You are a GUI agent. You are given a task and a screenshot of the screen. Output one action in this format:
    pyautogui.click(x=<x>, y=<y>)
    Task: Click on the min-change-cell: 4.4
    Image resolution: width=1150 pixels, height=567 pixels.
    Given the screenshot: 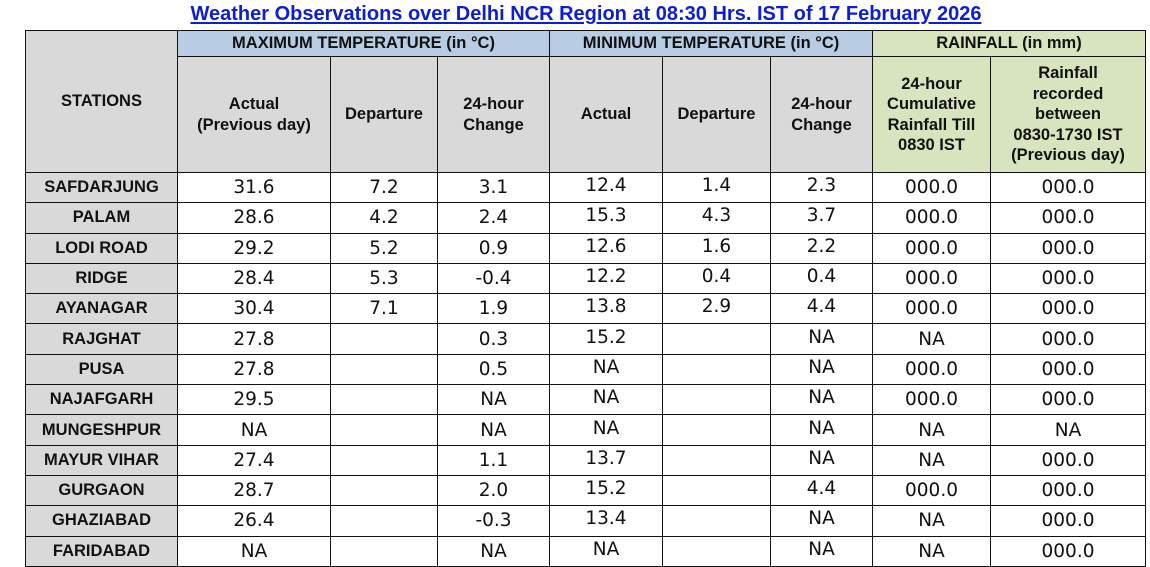 What is the action you would take?
    pyautogui.click(x=821, y=490)
    